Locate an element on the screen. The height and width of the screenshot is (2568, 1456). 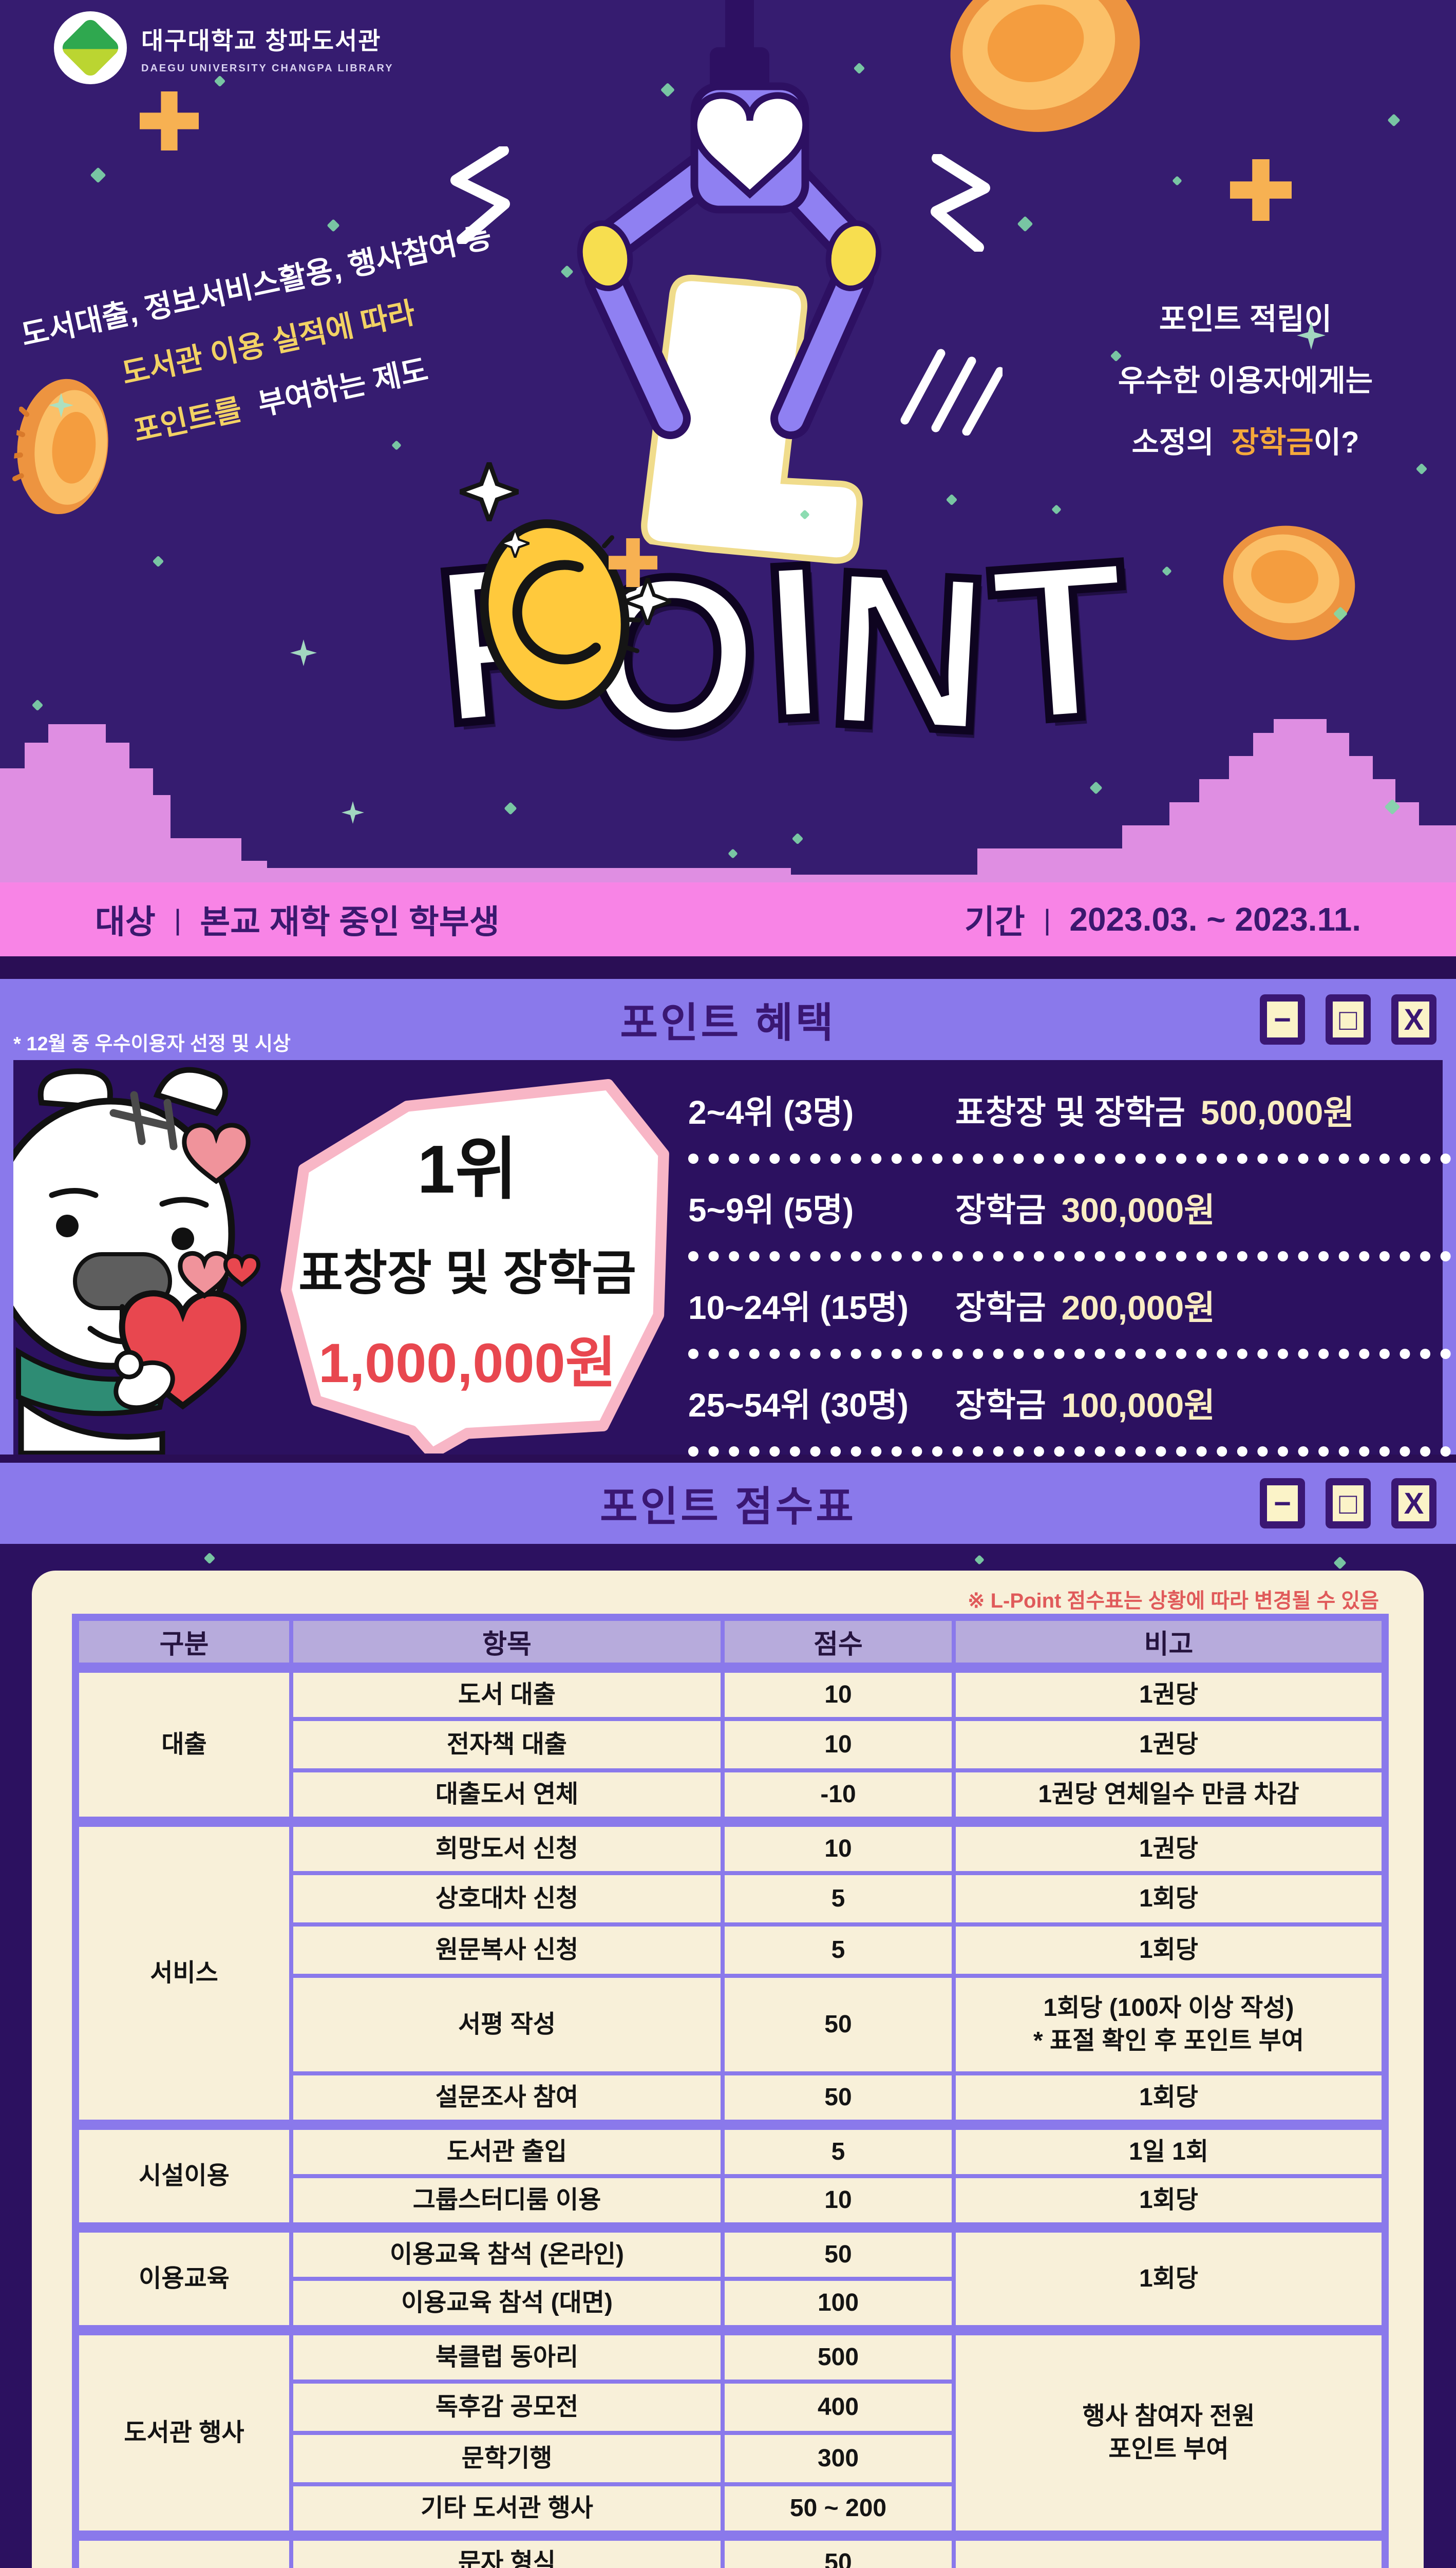
right-tagline: 포인트 적립이 우수한 이용자에게는 소정의 장학금이? is located at coordinates (1245, 381).